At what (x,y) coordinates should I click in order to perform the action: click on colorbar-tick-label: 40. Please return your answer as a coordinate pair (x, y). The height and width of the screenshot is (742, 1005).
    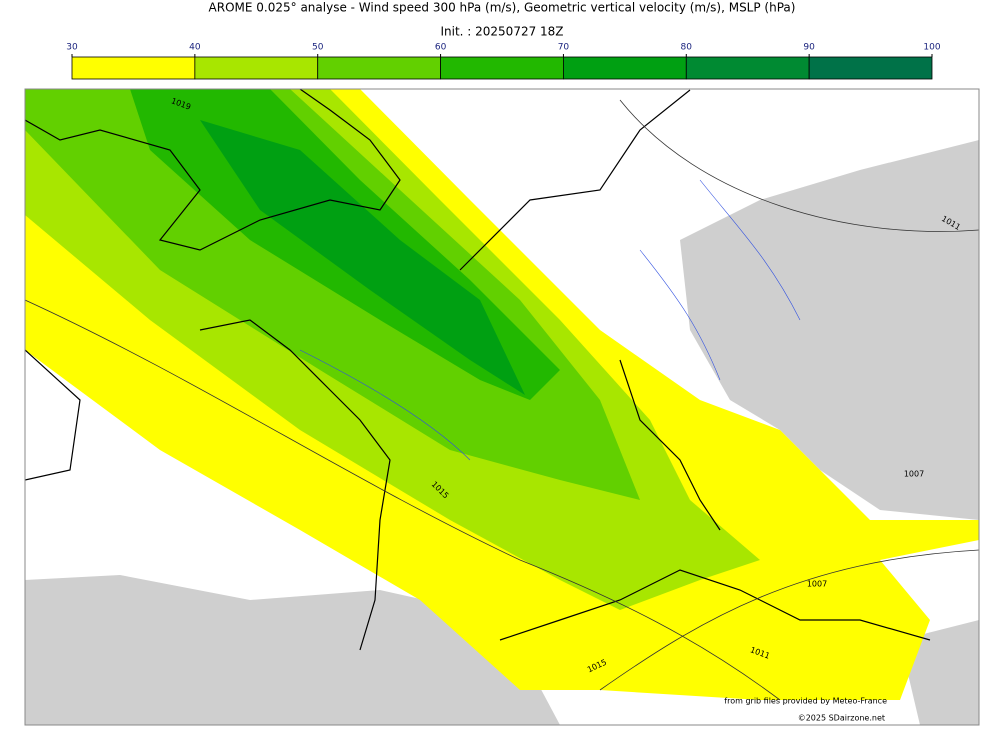
    Looking at the image, I should click on (195, 48).